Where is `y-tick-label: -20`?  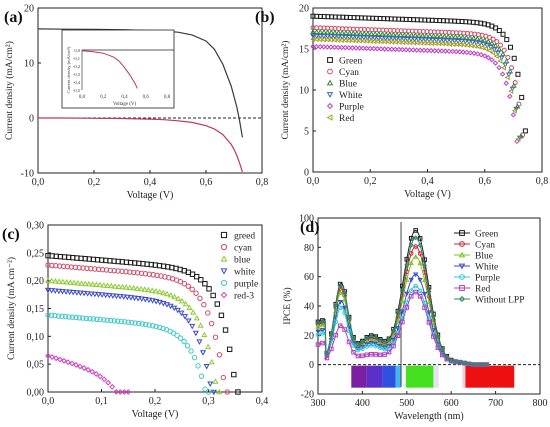 y-tick-label: -20 is located at coordinates (307, 395).